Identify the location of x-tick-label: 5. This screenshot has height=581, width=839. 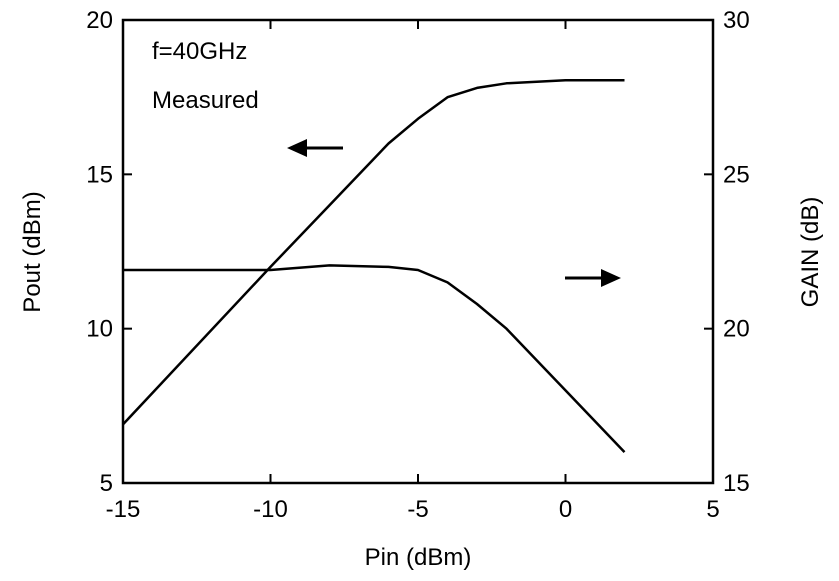
(712, 509).